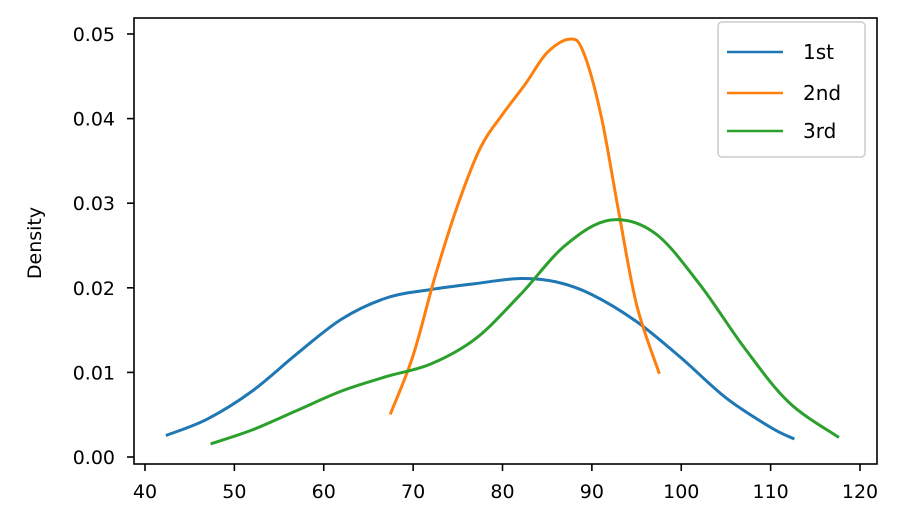 The width and height of the screenshot is (911, 526). Describe the element at coordinates (502, 492) in the screenshot. I see `x-tick-label: 80` at that location.